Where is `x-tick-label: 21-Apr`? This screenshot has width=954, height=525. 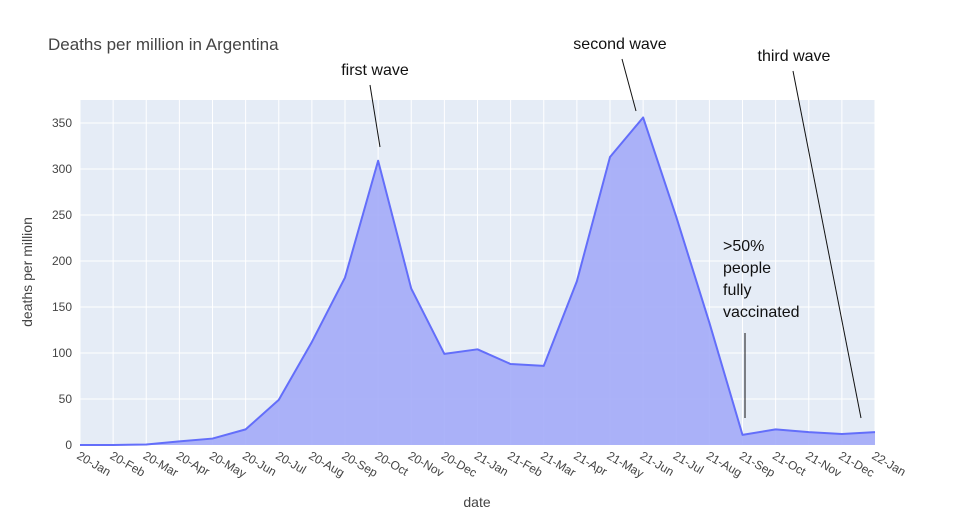 x-tick-label: 21-Apr is located at coordinates (590, 463).